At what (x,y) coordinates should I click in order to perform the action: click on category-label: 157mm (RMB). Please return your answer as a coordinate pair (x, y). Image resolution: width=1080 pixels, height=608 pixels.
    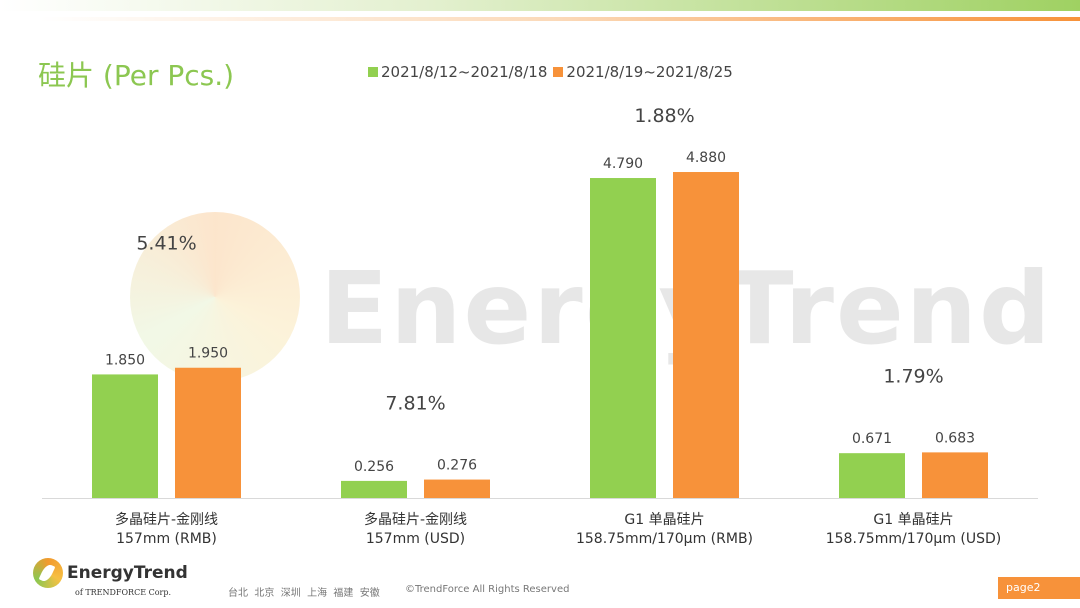
    Looking at the image, I should click on (166, 539).